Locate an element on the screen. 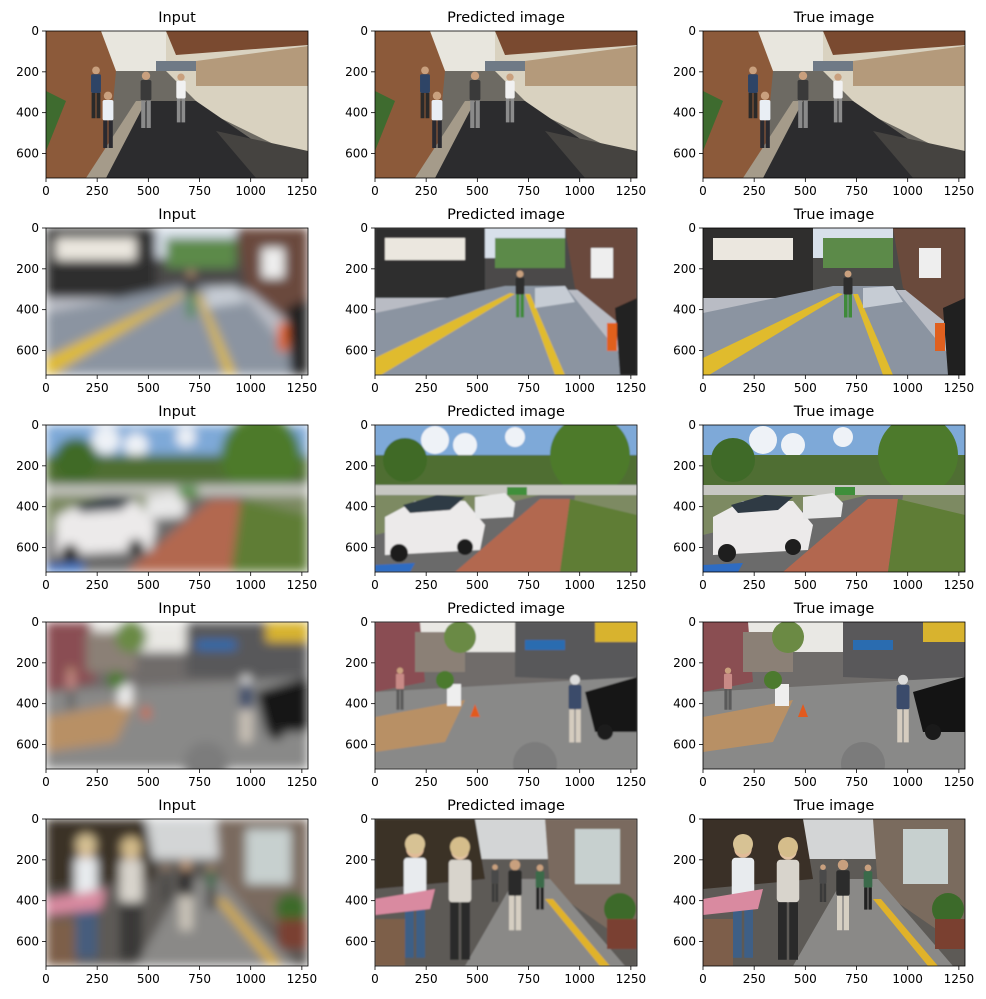  panel-row-1-true-image: True image 0 250 500 750 1000 1250 0 200 400 600 is located at coordinates (823, 104).